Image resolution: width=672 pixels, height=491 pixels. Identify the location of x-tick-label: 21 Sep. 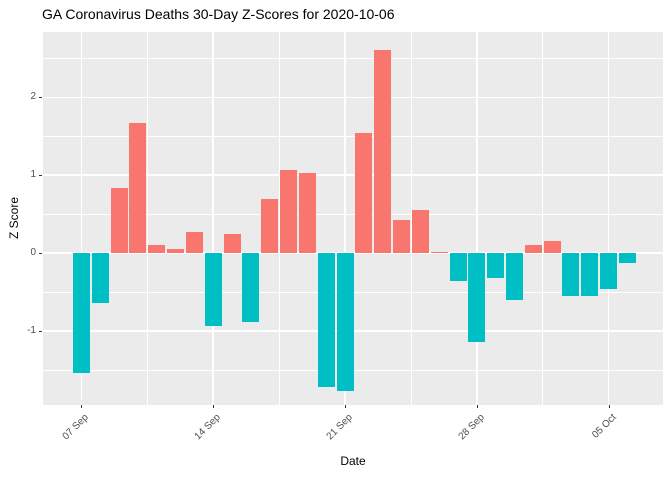
(339, 427).